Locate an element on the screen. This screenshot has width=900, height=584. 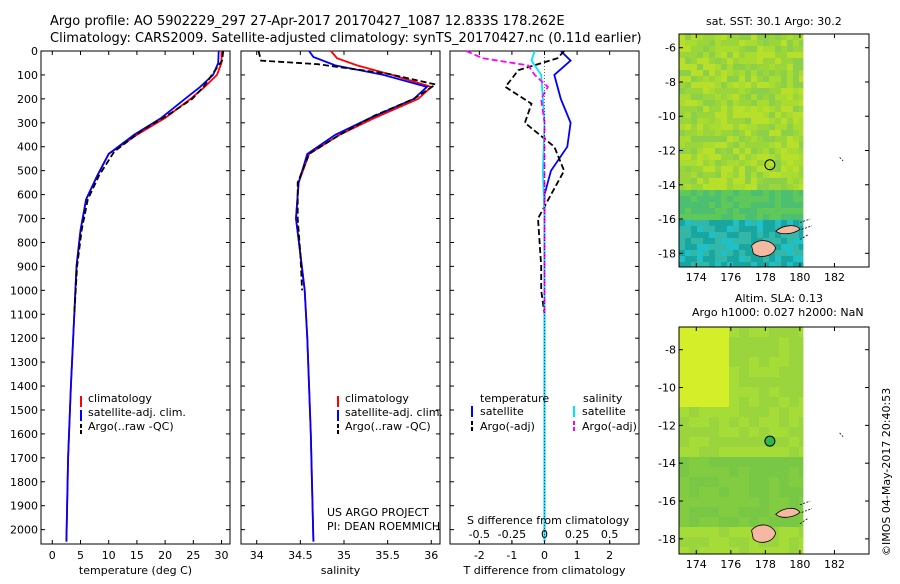
lat-tick-label: -16 is located at coordinates (667, 501).